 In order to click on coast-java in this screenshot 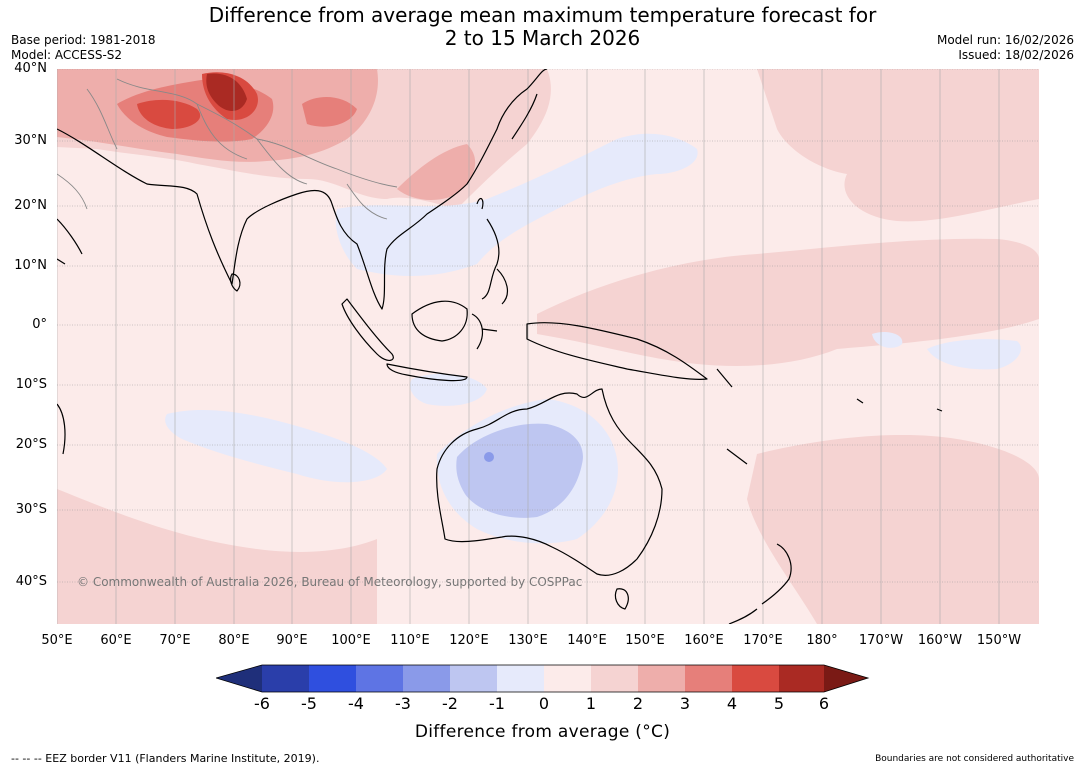, I will do `click(427, 372)`.